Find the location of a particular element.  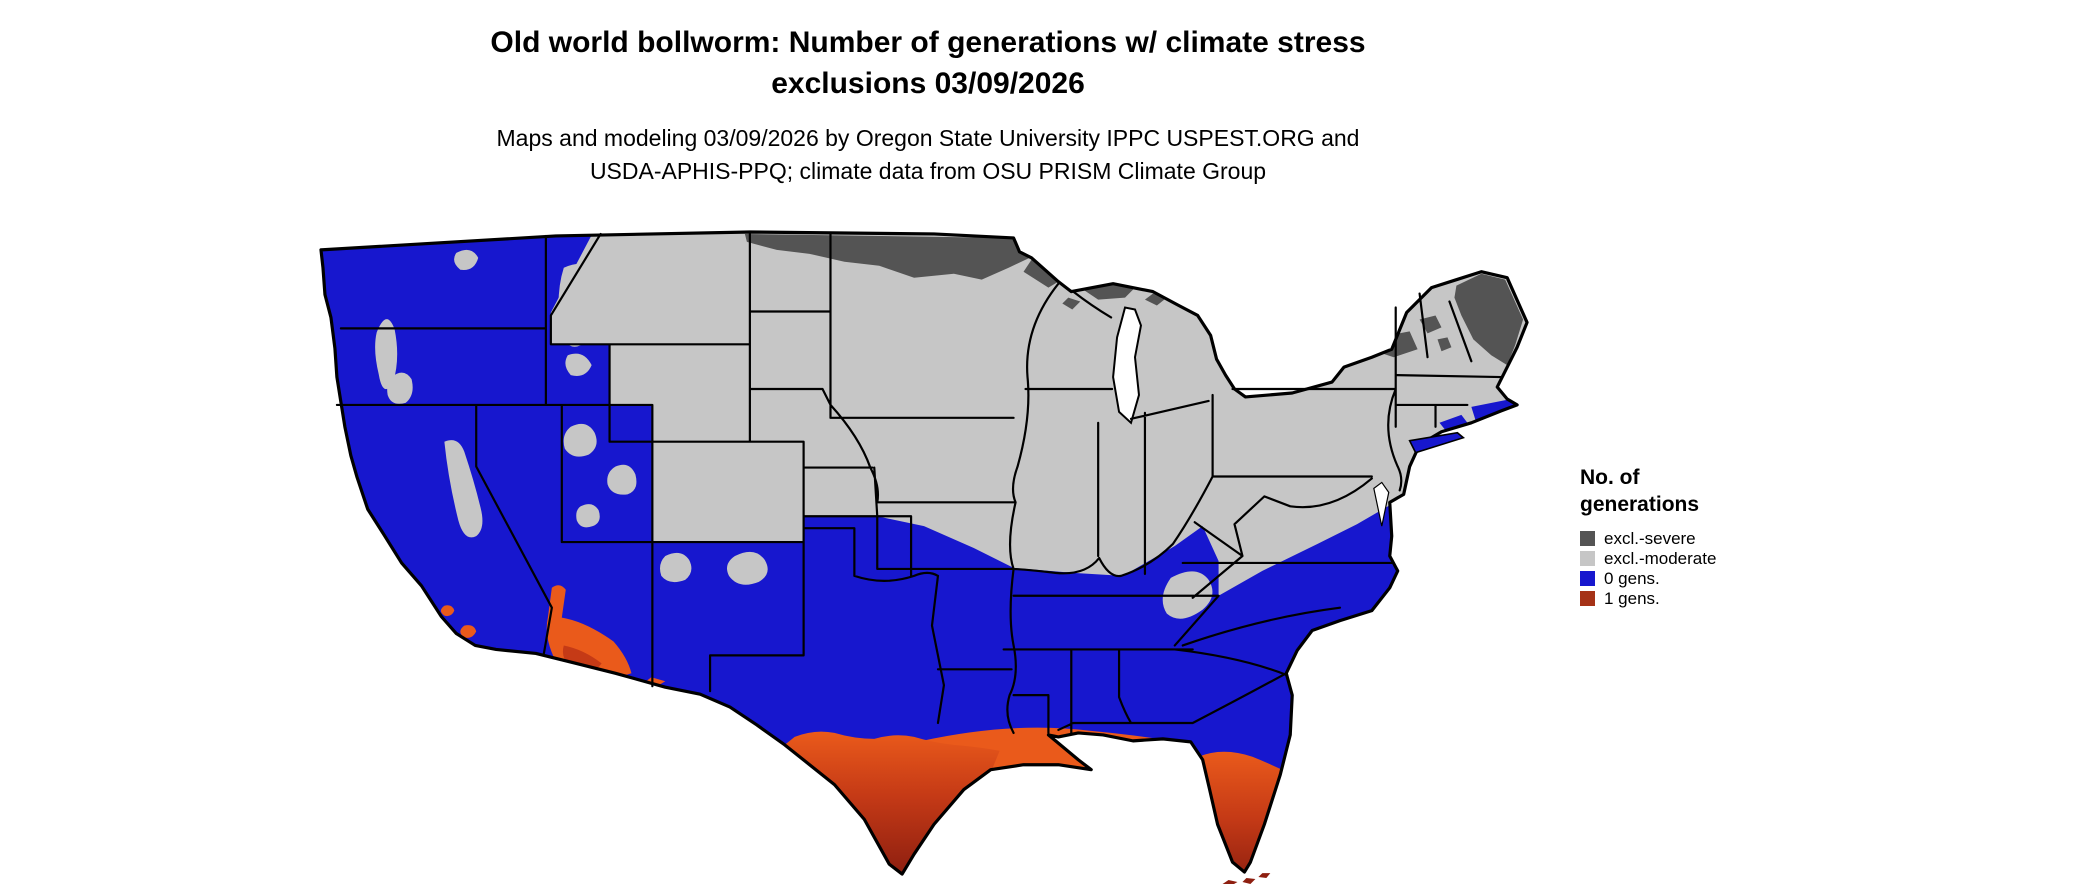

legend-item-excl-severe: excl.-severe is located at coordinates (1648, 539).